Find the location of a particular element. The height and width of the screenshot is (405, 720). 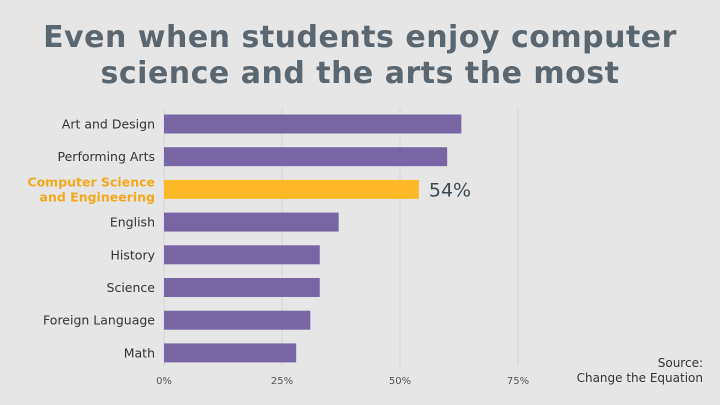

category-label-6: Foreign Language is located at coordinates (99, 320).